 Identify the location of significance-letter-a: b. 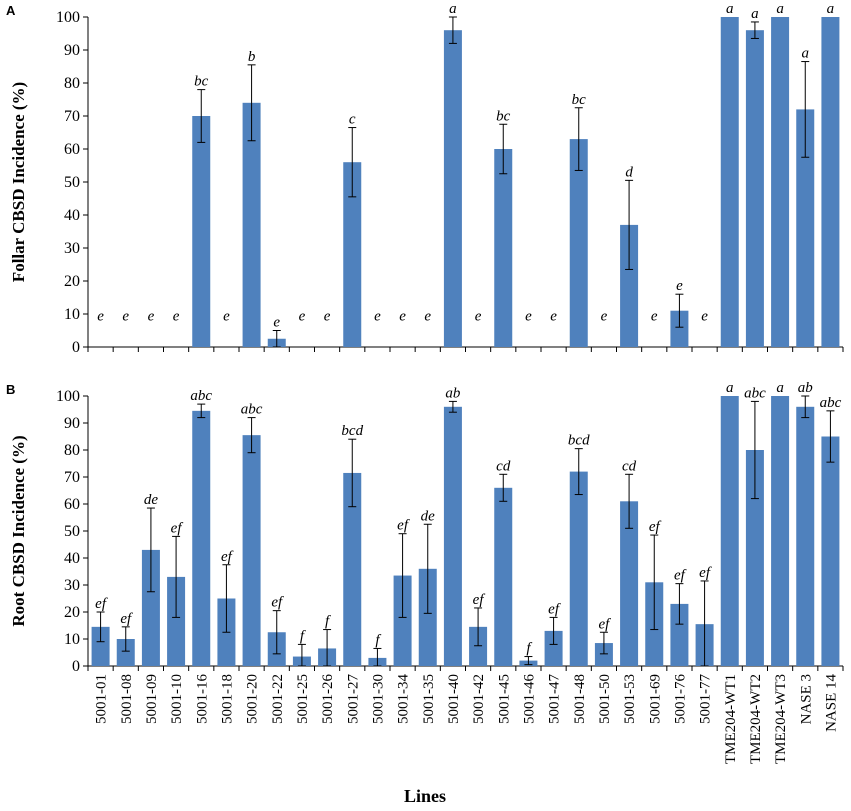
(252, 57).